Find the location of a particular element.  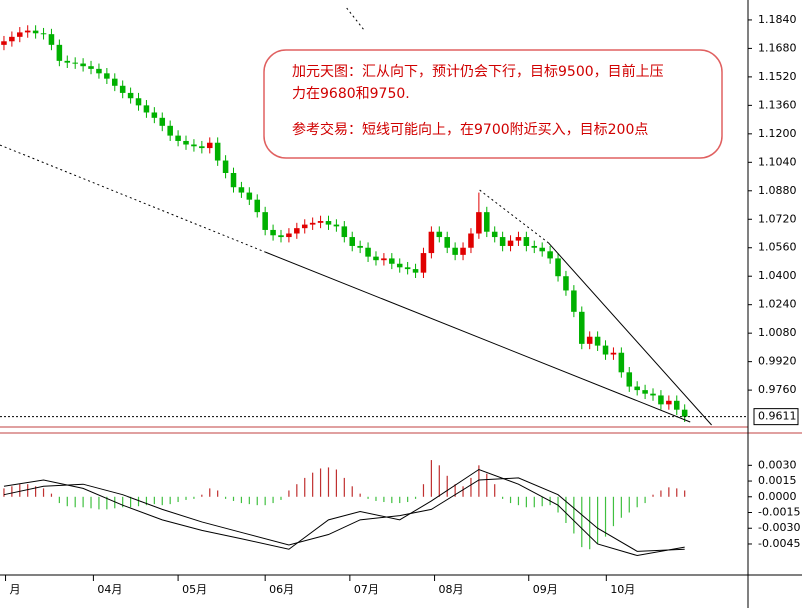

y-tick-label: 1.0560 is located at coordinates (777, 247).